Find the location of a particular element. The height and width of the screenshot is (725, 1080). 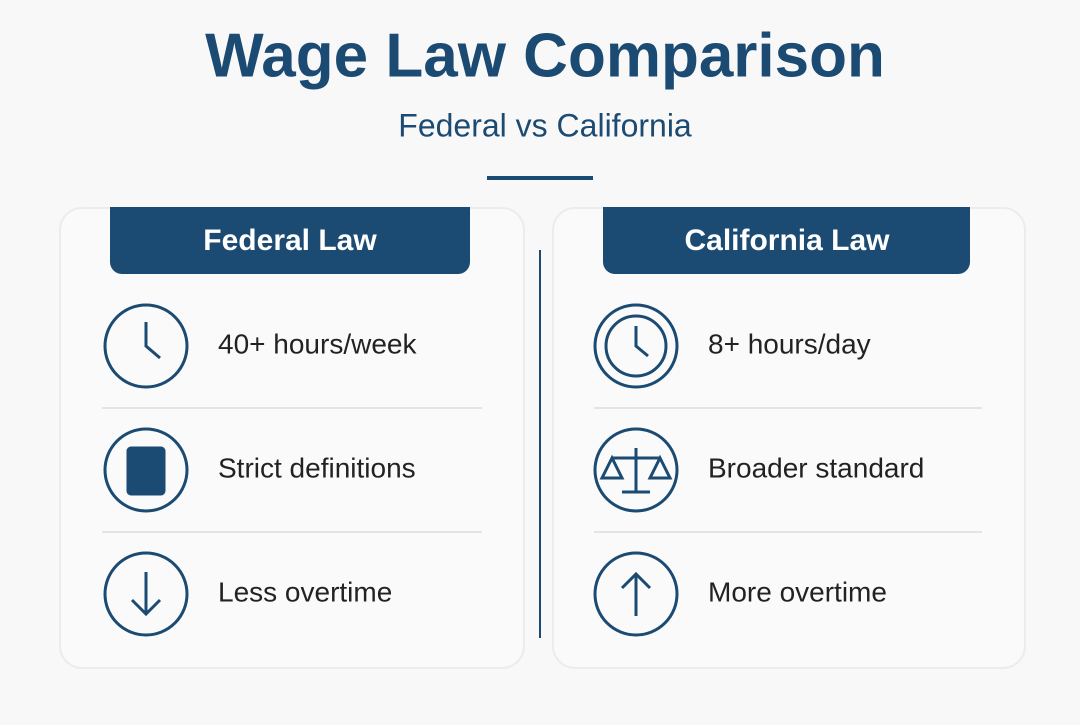

panel-title: California Law is located at coordinates (787, 240).